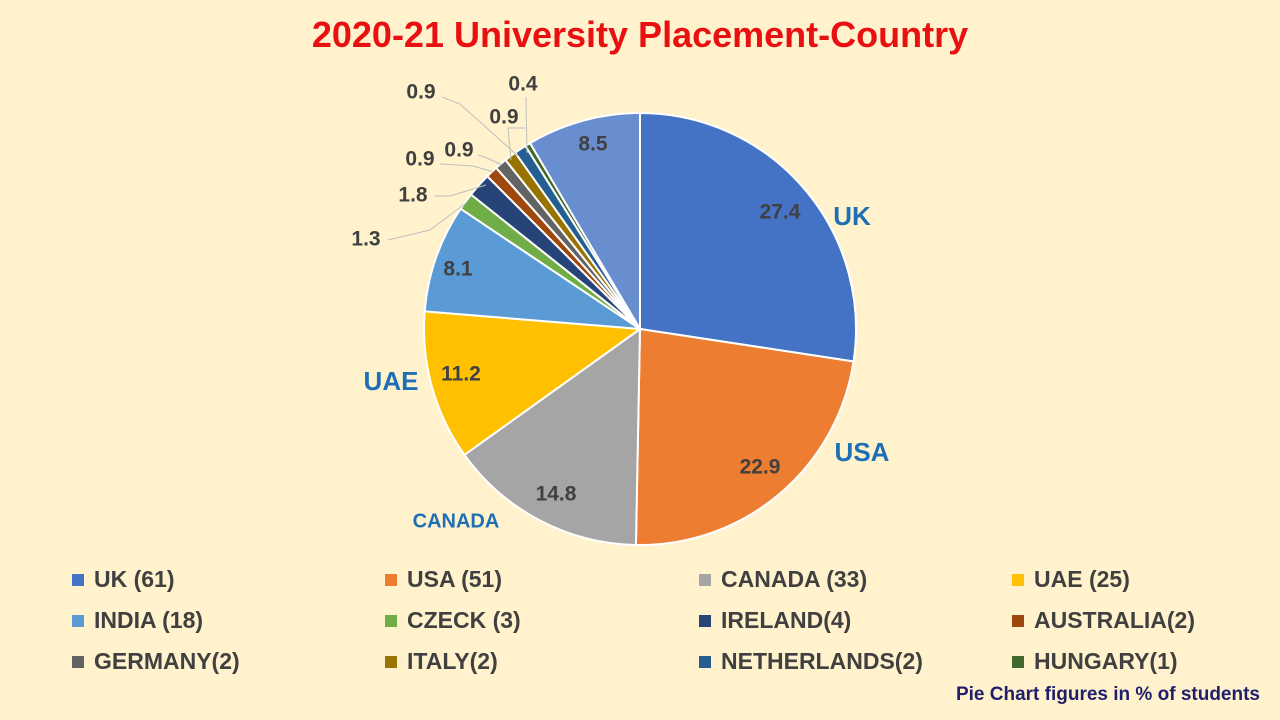 This screenshot has width=1280, height=720. Describe the element at coordinates (503, 117) in the screenshot. I see `data-label-italy-2: 0.9` at that location.